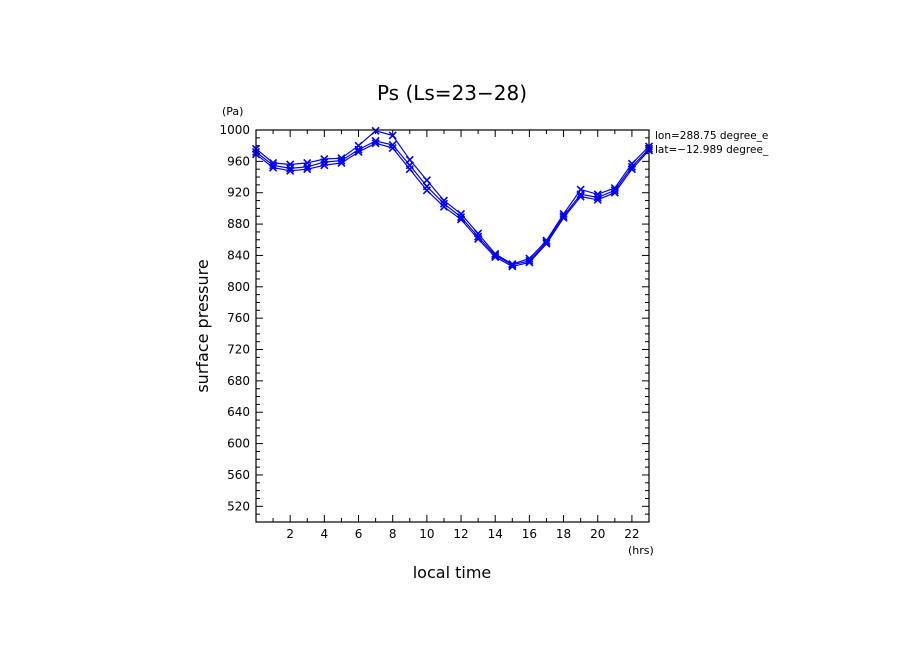 This screenshot has height=659, width=904. Describe the element at coordinates (495, 534) in the screenshot. I see `x-tick-label: 14` at that location.